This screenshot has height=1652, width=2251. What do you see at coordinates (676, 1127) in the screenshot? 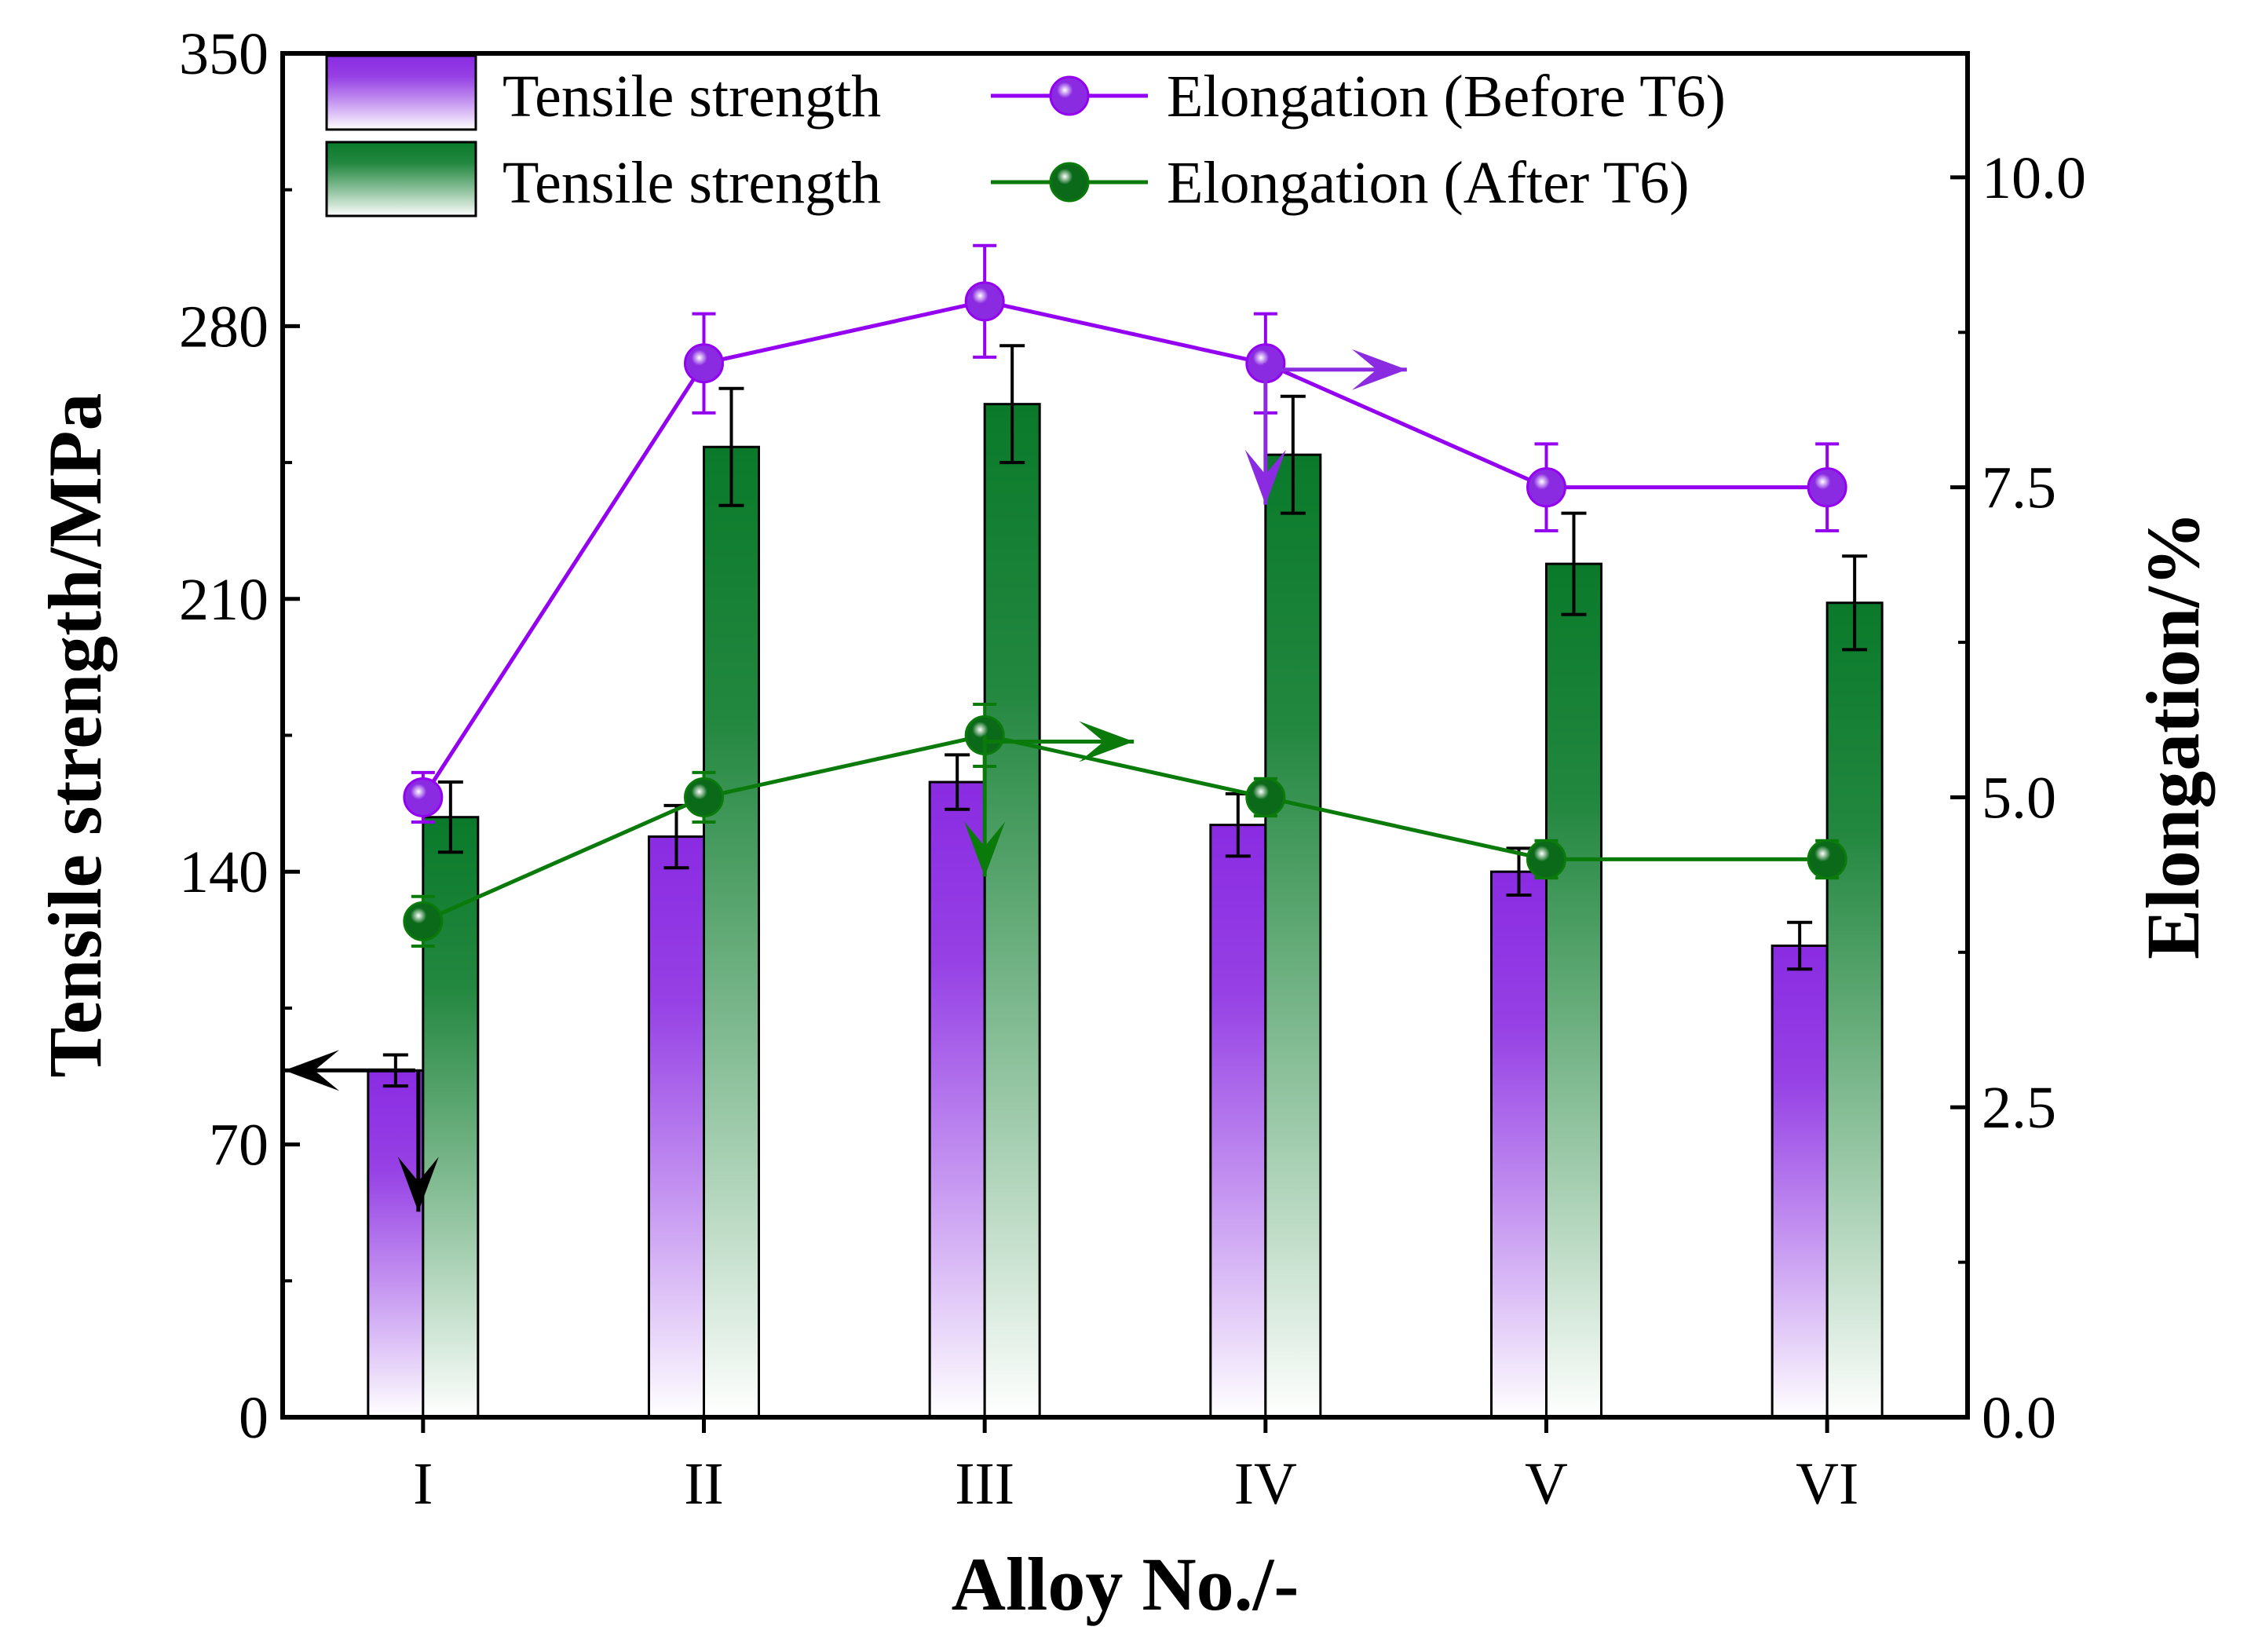
I see `bar-before-II` at bounding box center [676, 1127].